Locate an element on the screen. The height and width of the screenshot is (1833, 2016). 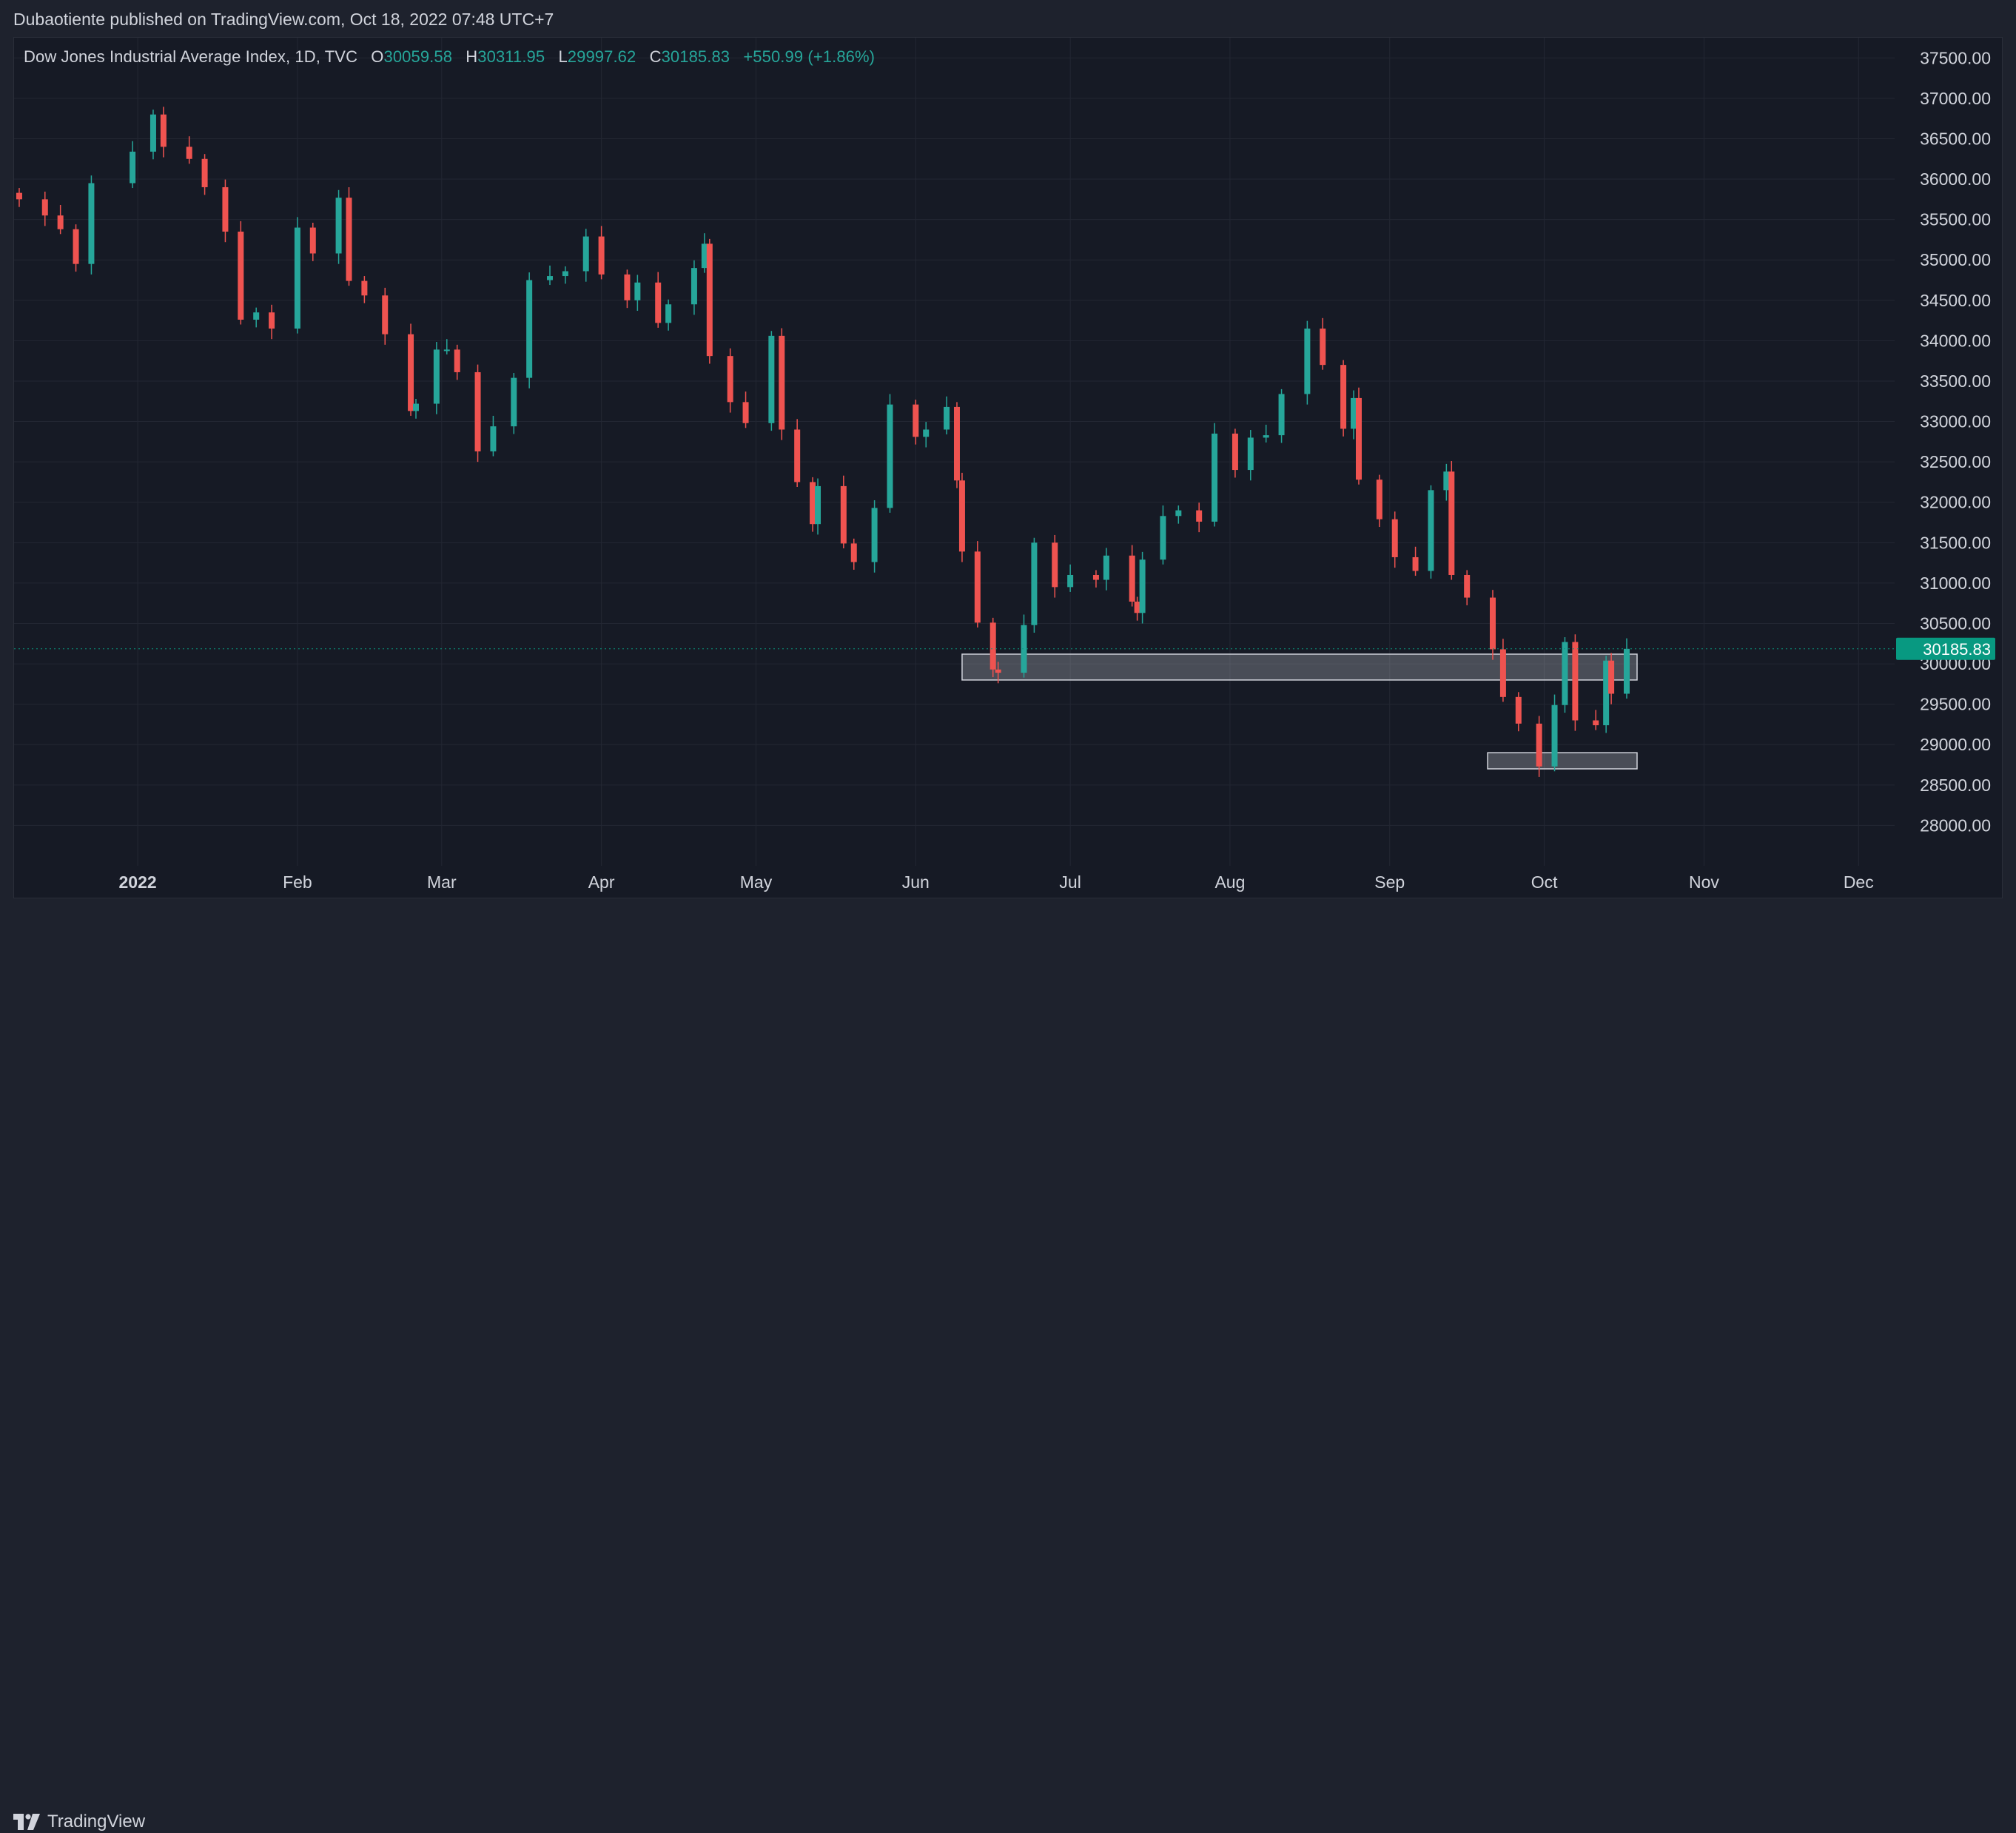
legend-low-label: L is located at coordinates (563, 56).